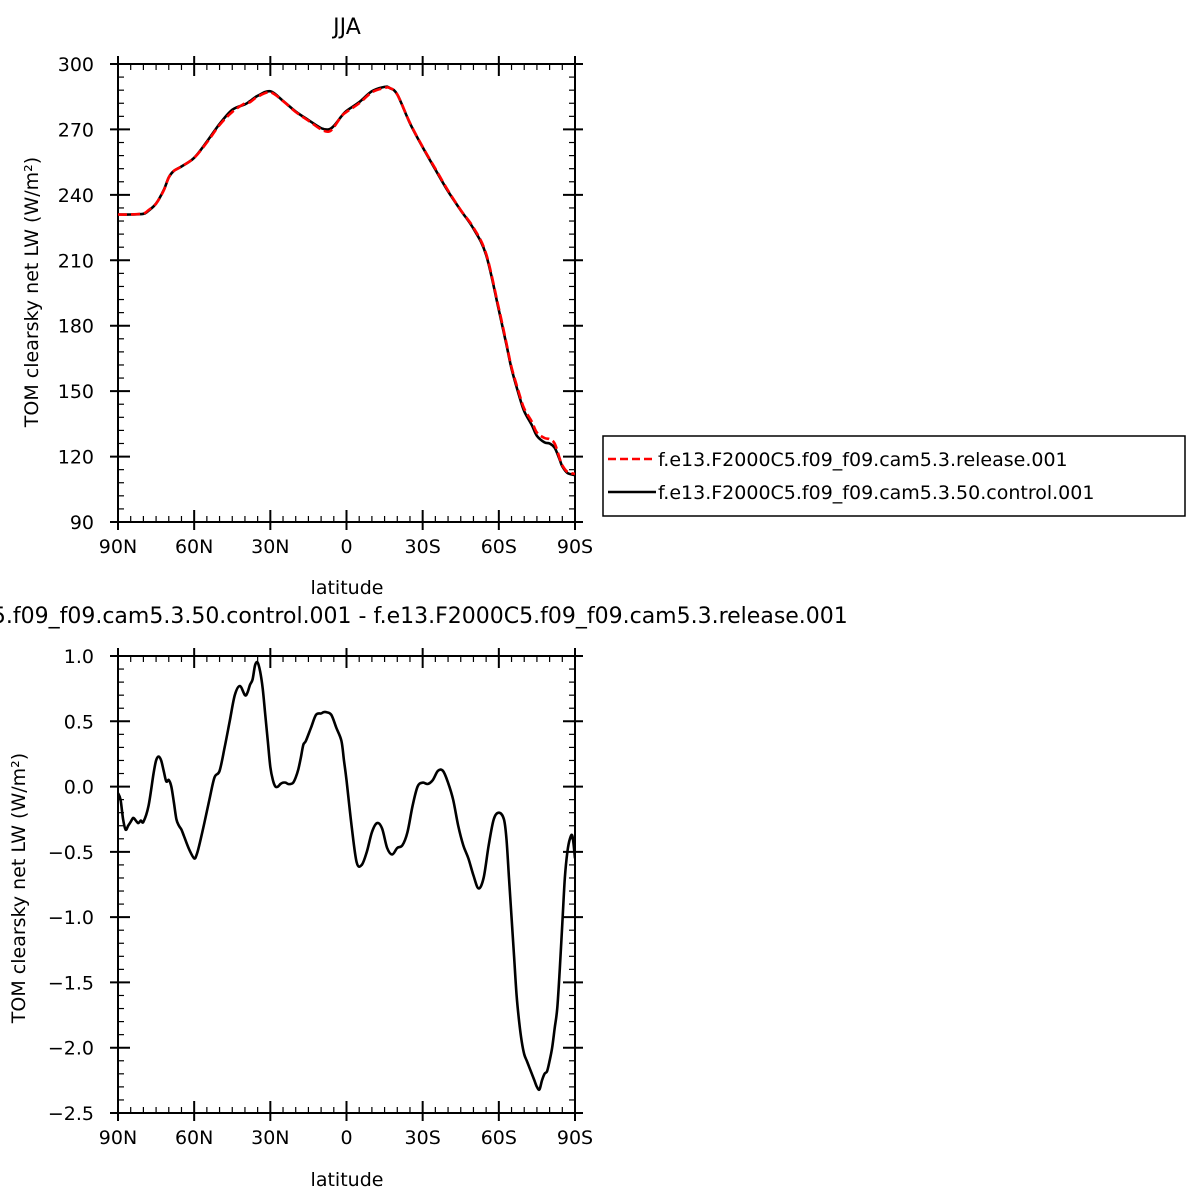  I want to click on y-tick-label: 0.0, so click(79, 788).